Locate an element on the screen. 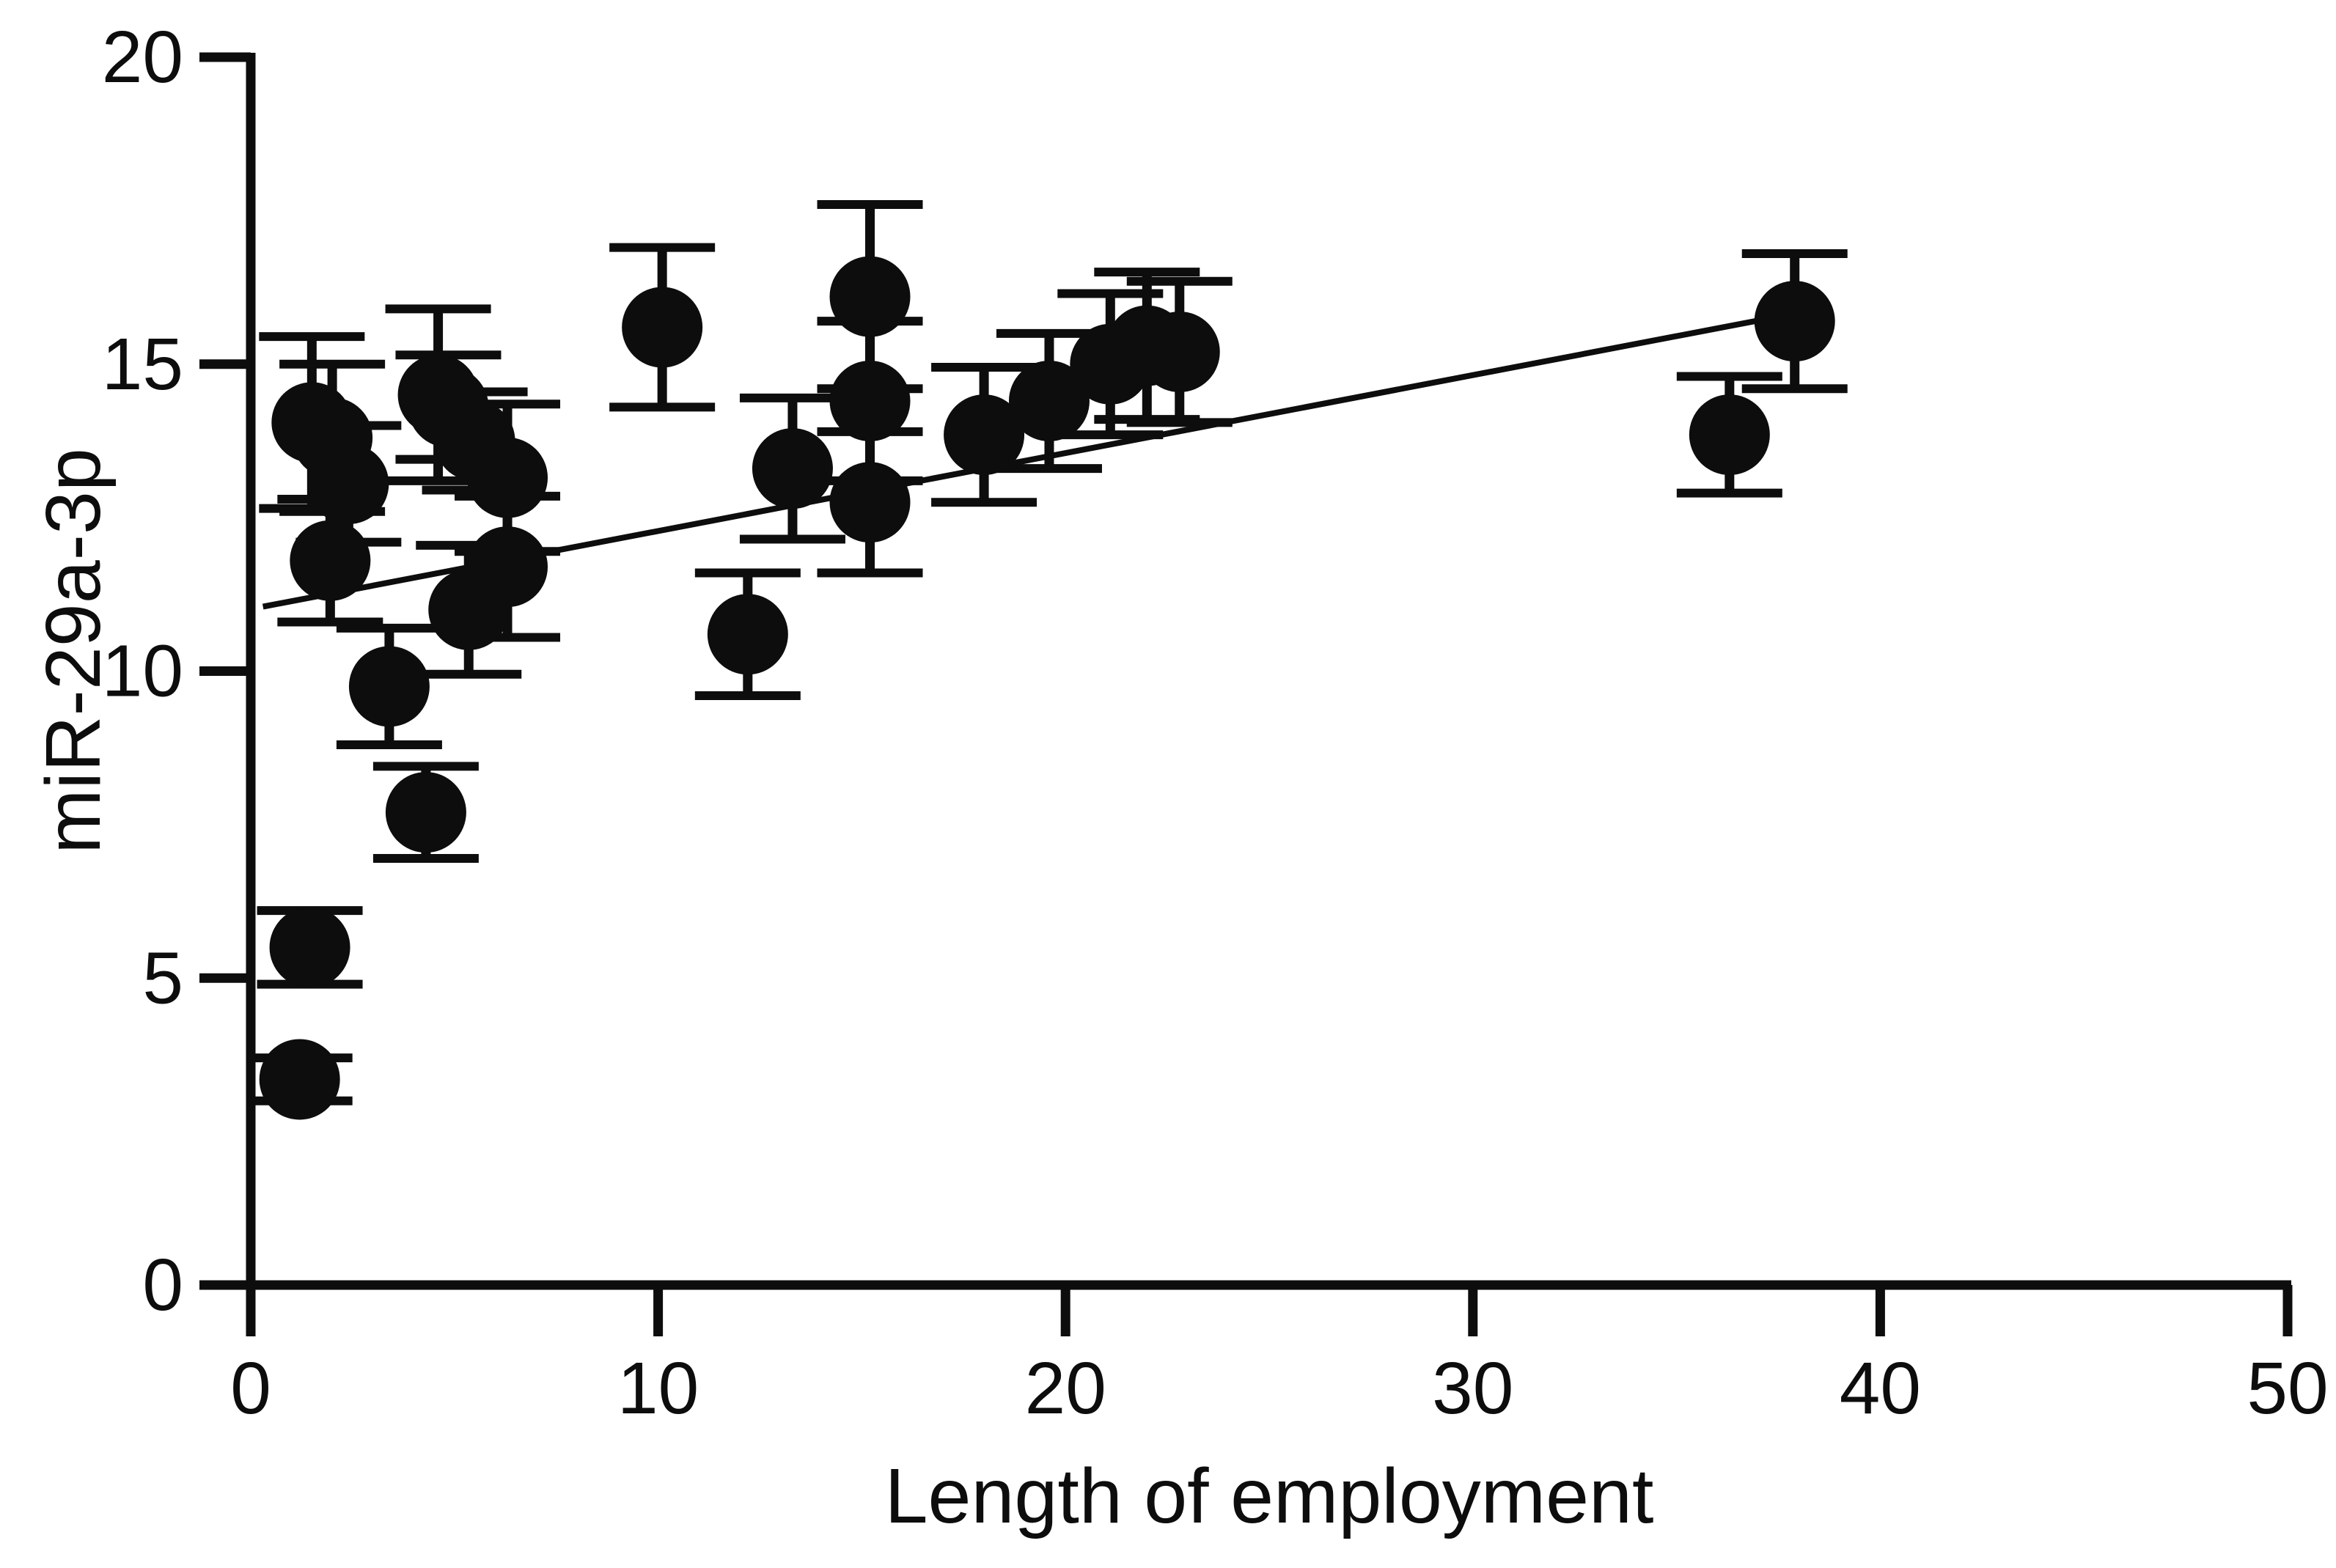 This screenshot has width=2336, height=1568. x-axis-title: Length of employment is located at coordinates (1269, 1496).